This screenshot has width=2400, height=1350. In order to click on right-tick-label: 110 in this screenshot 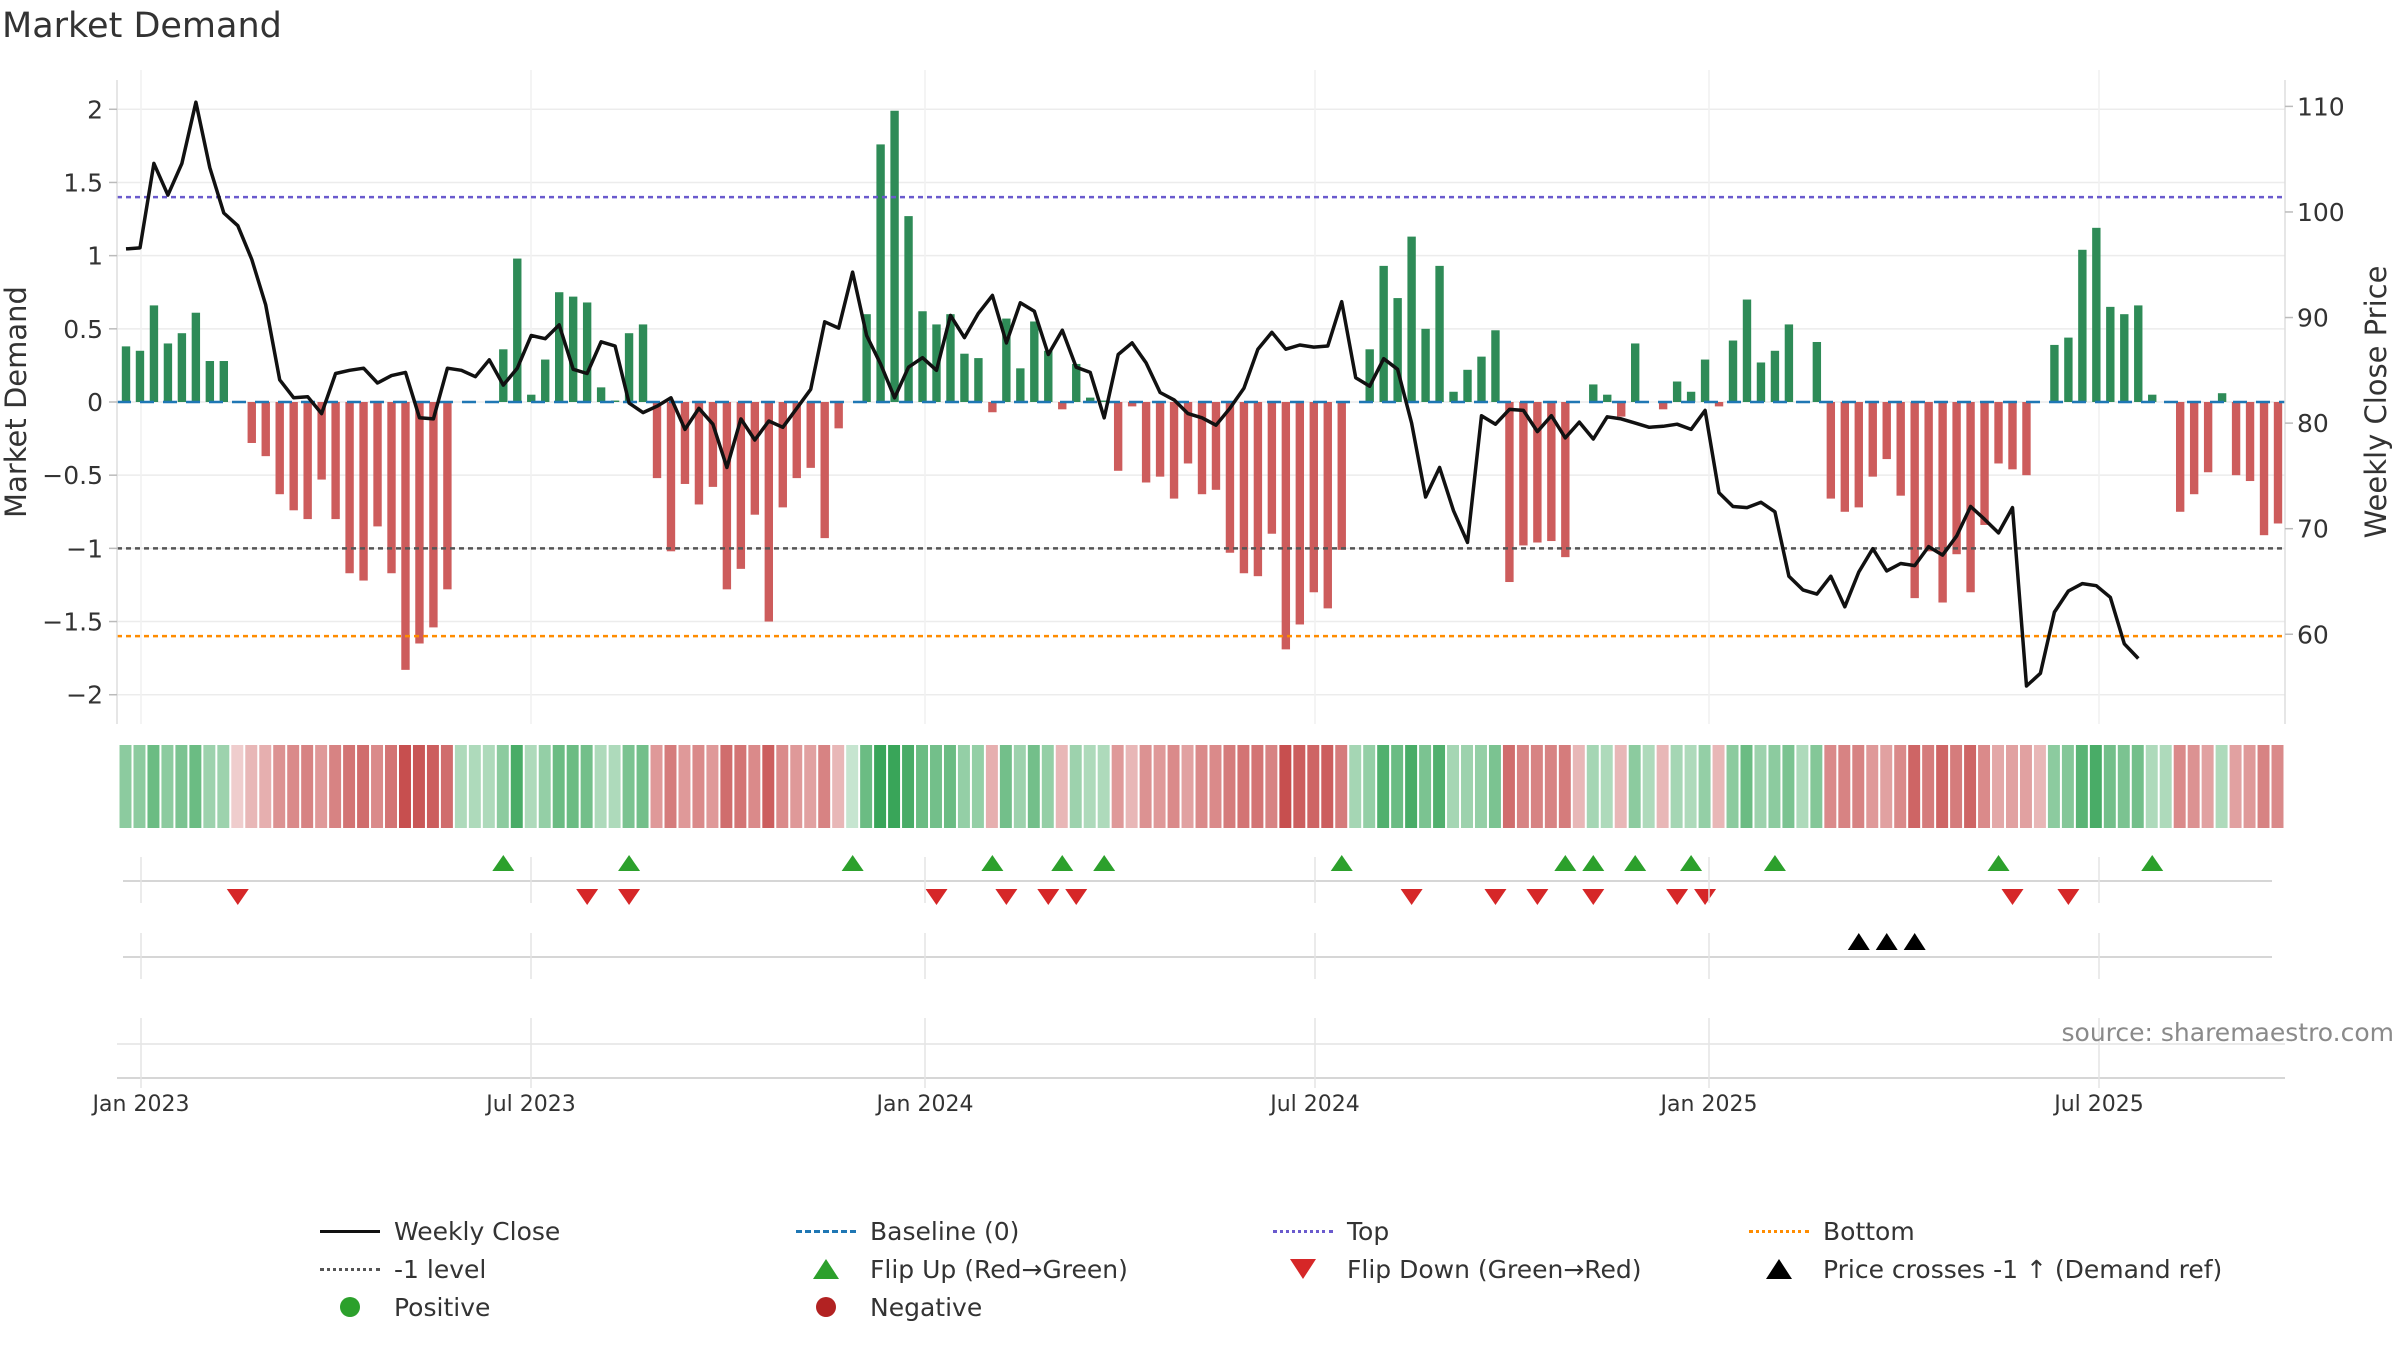, I will do `click(2321, 106)`.